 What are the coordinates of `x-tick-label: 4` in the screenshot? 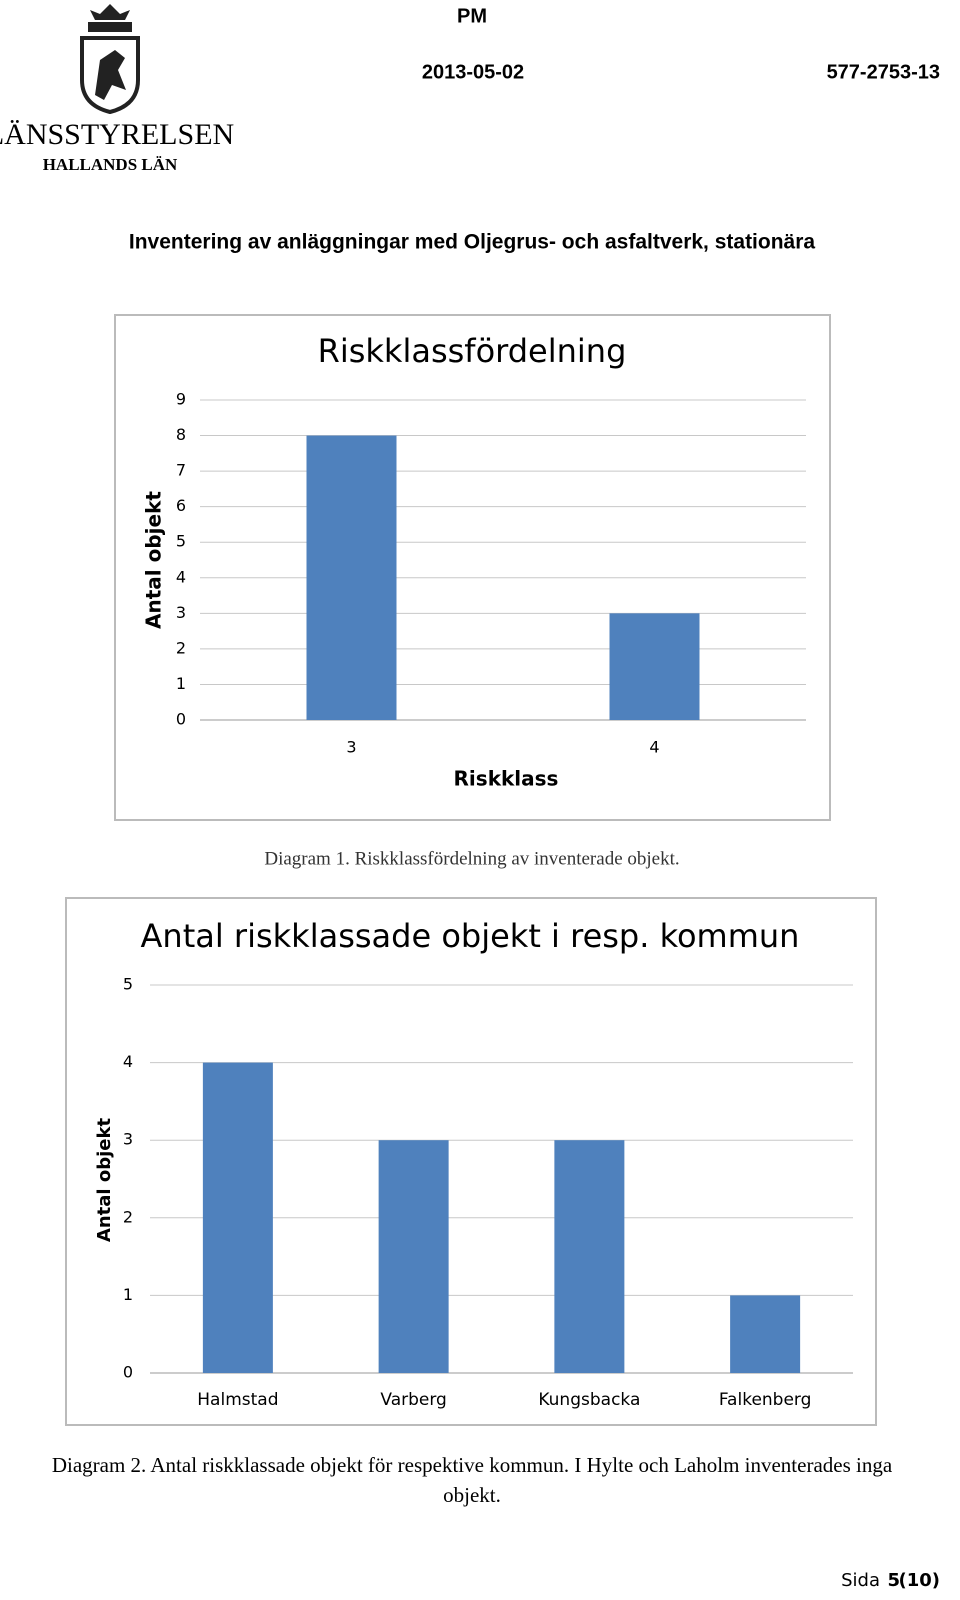 It's located at (654, 747).